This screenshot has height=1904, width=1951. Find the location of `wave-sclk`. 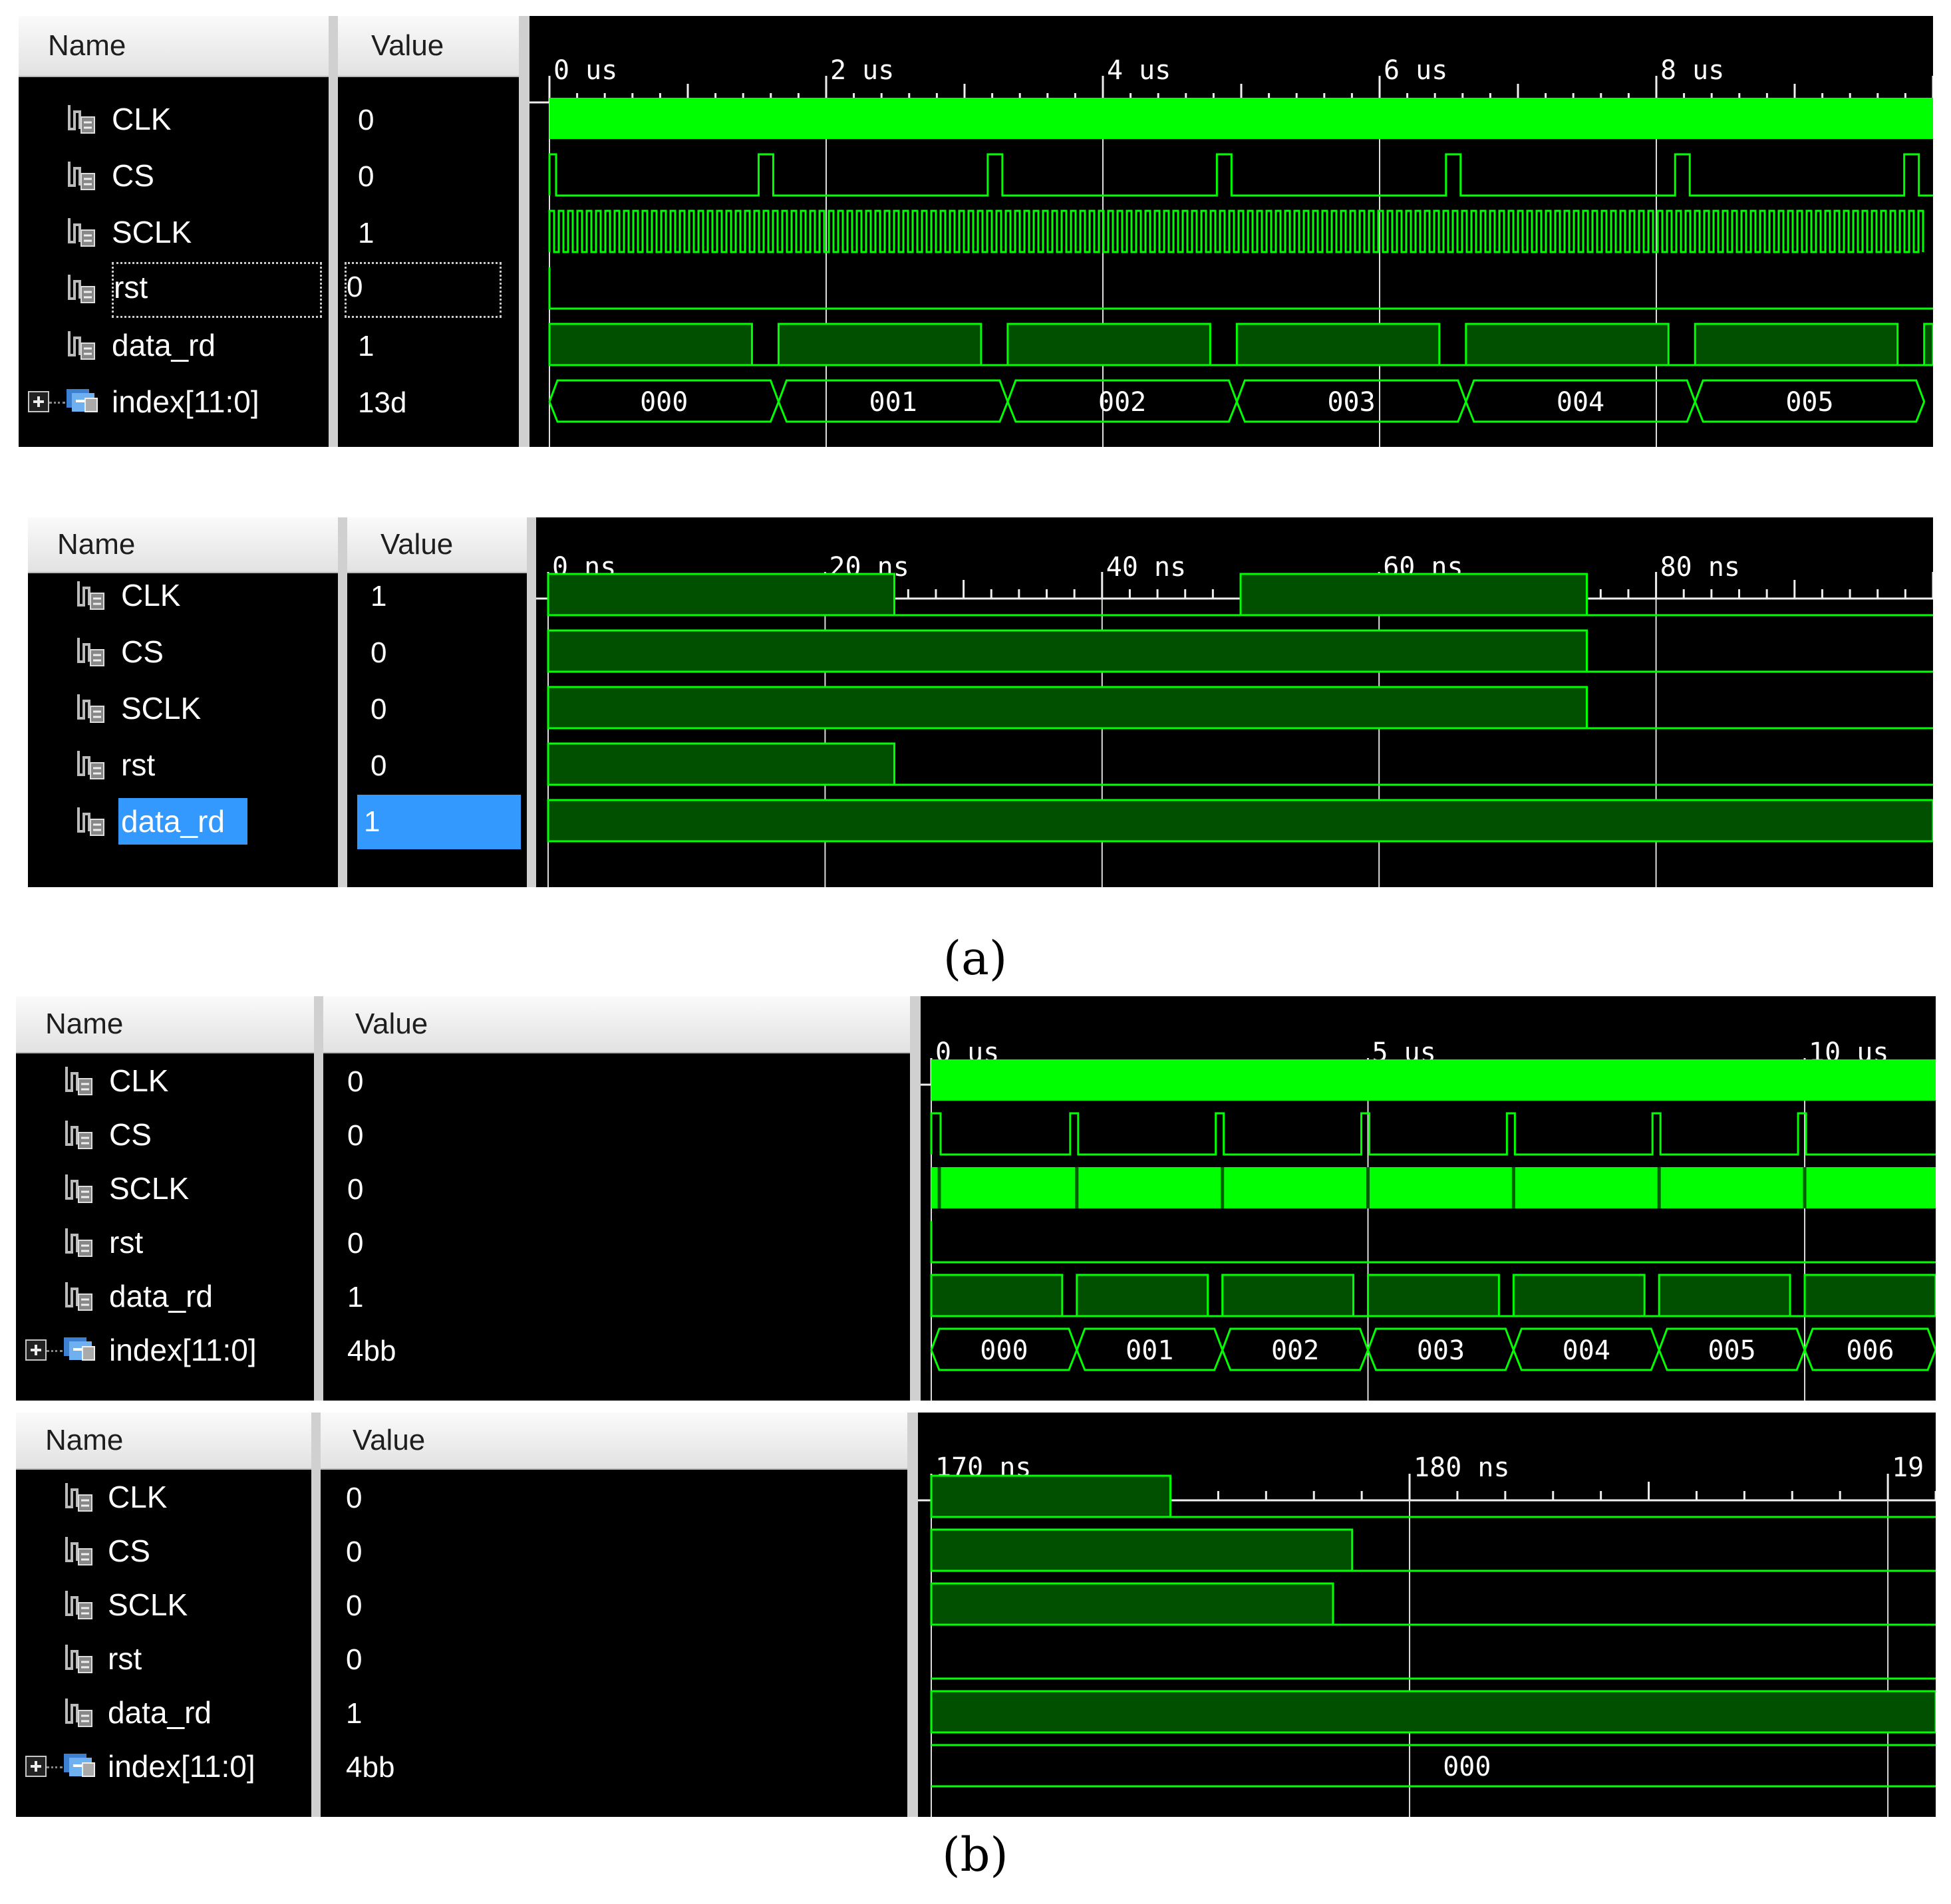

wave-sclk is located at coordinates (1433, 1187).